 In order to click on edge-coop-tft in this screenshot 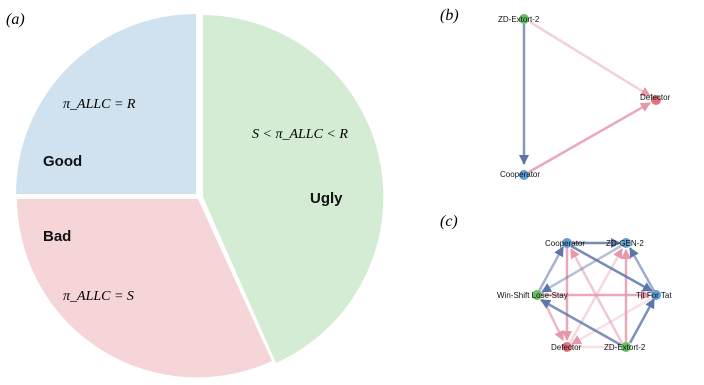, I will do `click(611, 268)`.